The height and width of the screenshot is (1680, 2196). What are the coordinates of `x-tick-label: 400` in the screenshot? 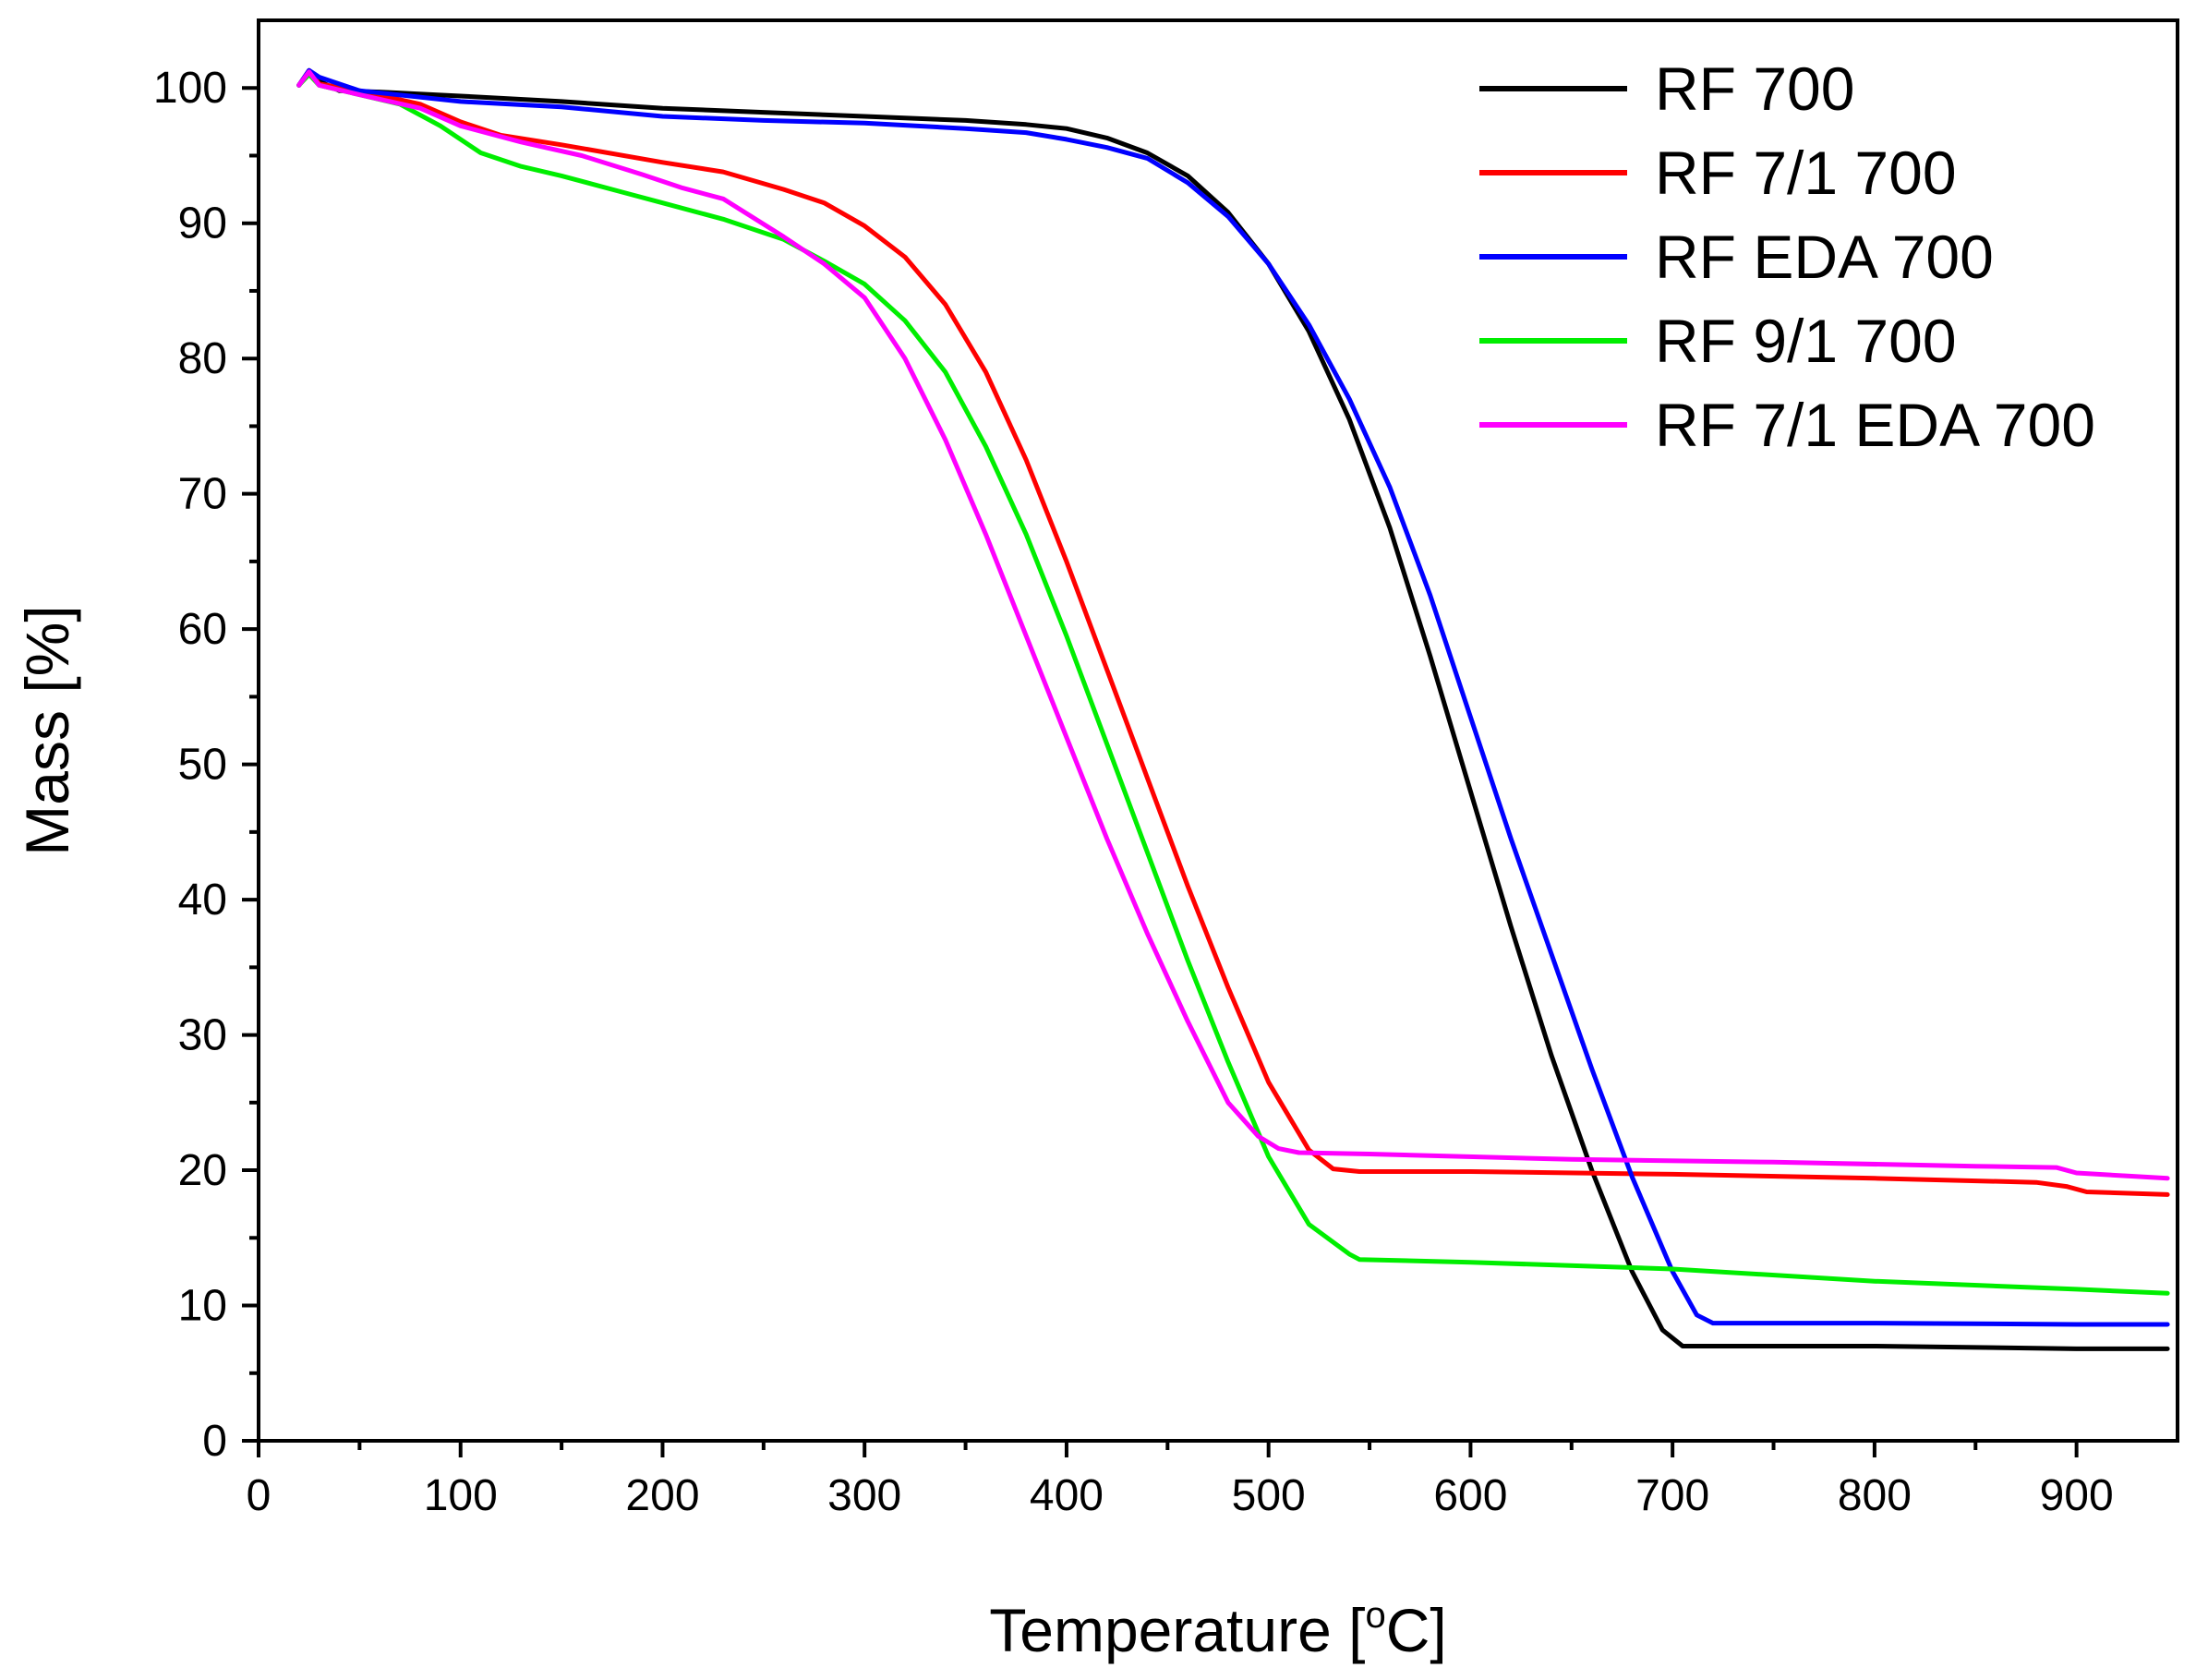 It's located at (1067, 1495).